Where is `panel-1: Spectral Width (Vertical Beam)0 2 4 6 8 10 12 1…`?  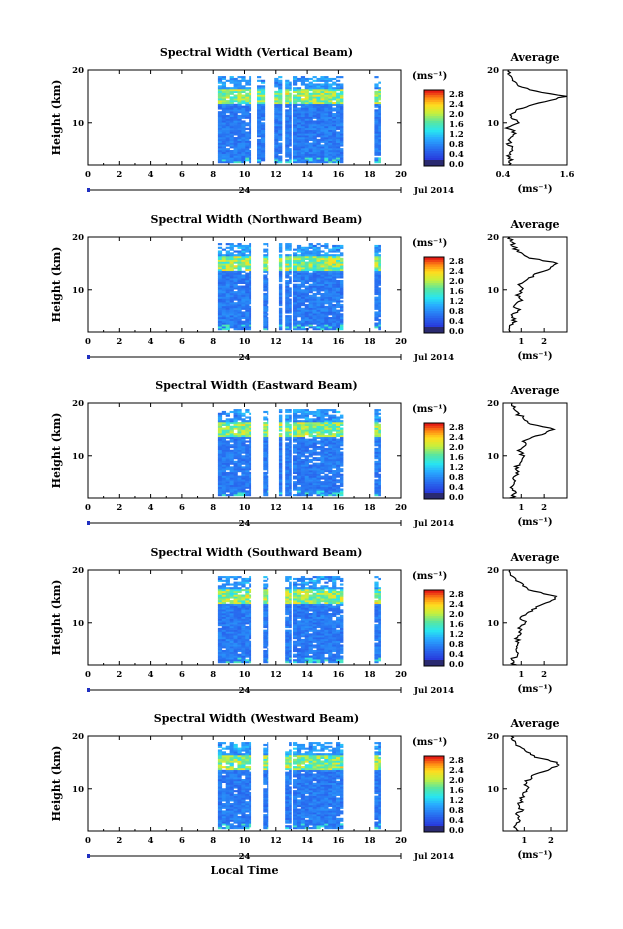 panel-1: Spectral Width (Vertical Beam)0 2 4 6 8 10 12 1… is located at coordinates (312, 121).